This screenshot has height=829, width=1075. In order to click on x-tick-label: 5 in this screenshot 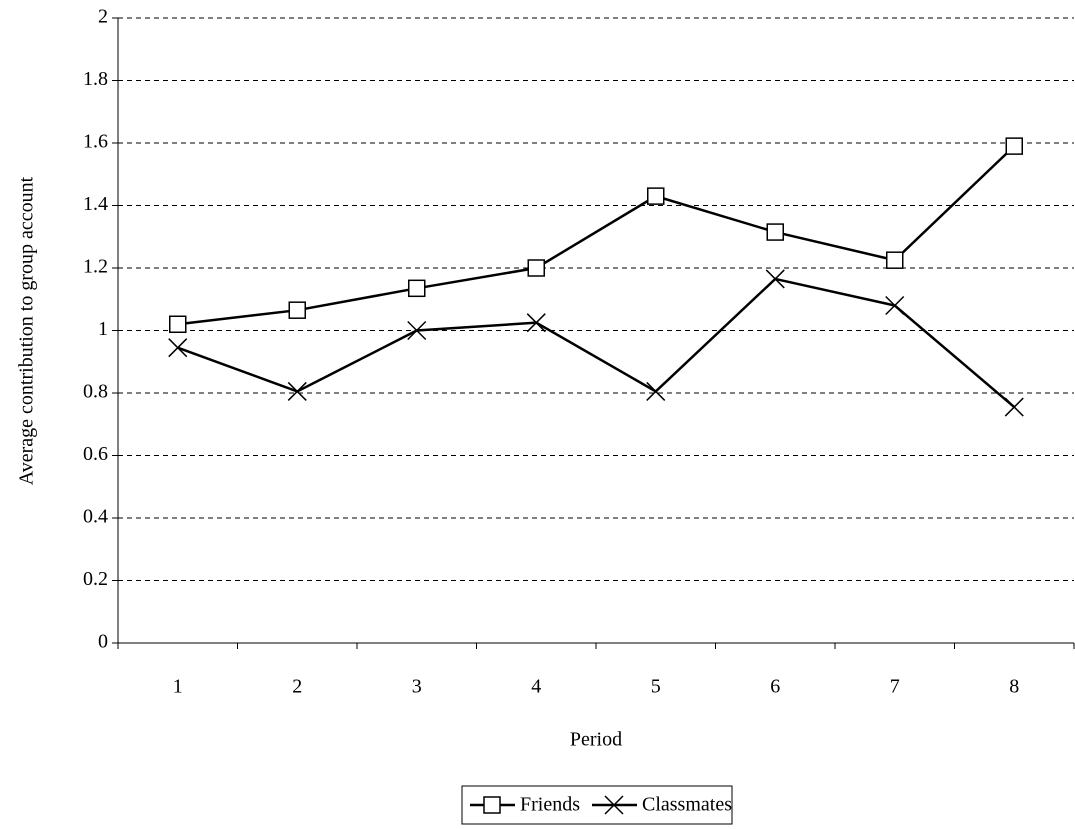, I will do `click(656, 687)`.